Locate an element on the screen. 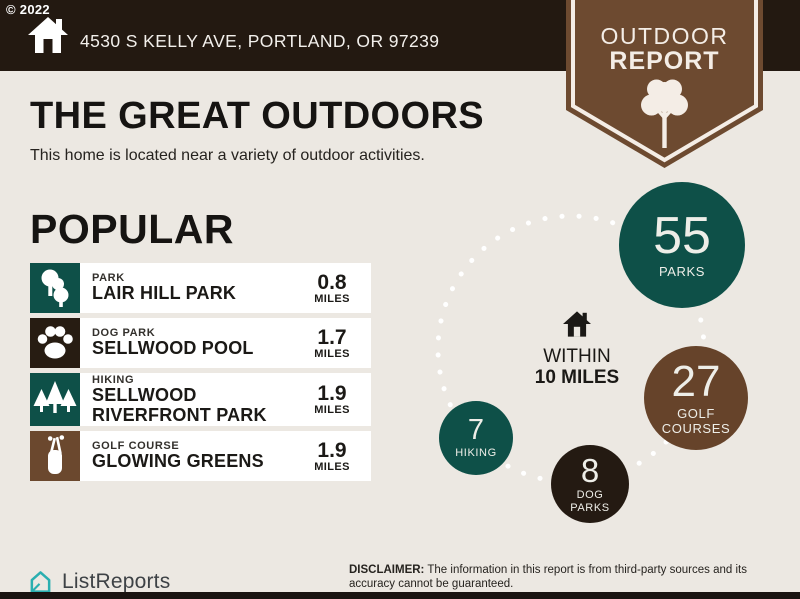 This screenshot has height=599, width=800. item-name: GLOWING GREENS is located at coordinates (178, 461).